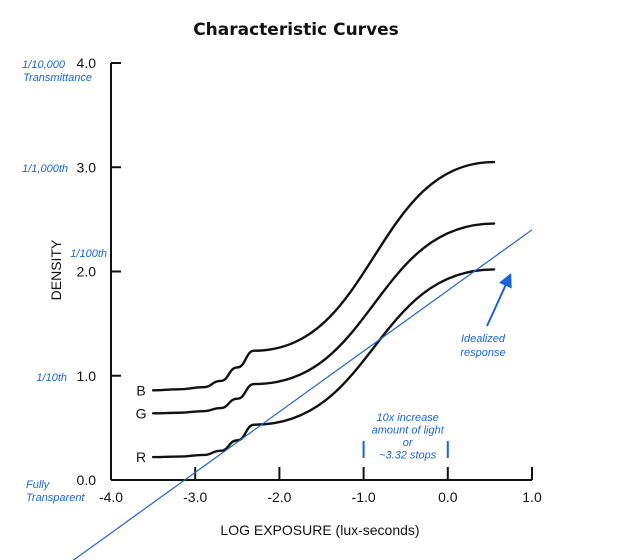 The image size is (620, 560). Describe the element at coordinates (483, 339) in the screenshot. I see `idealized-annotation-line: Idealized` at that location.